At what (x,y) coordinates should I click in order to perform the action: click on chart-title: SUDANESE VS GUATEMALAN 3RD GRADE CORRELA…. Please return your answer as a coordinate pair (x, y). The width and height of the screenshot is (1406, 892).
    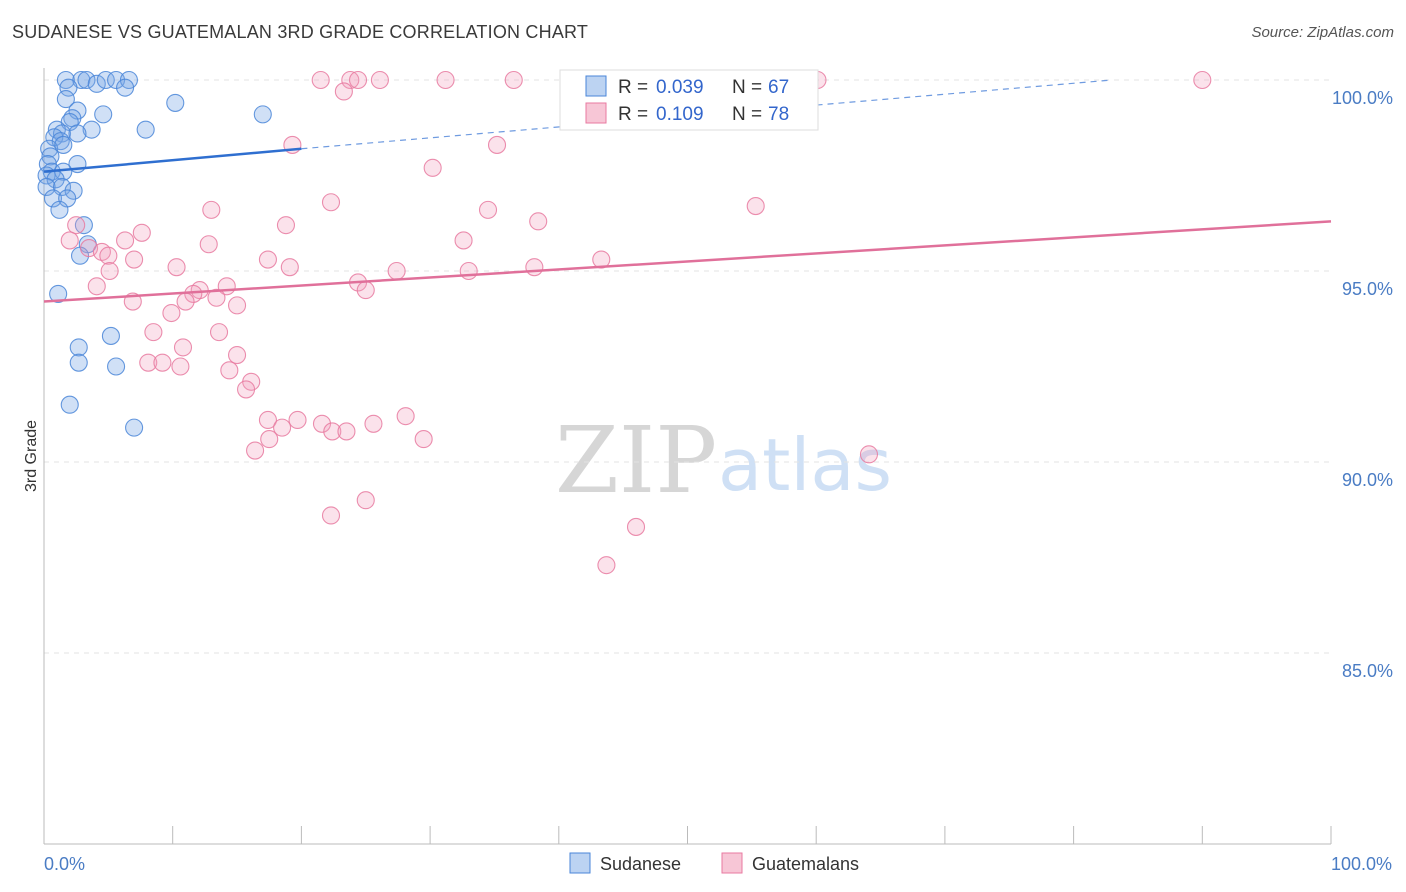
    Looking at the image, I should click on (300, 32).